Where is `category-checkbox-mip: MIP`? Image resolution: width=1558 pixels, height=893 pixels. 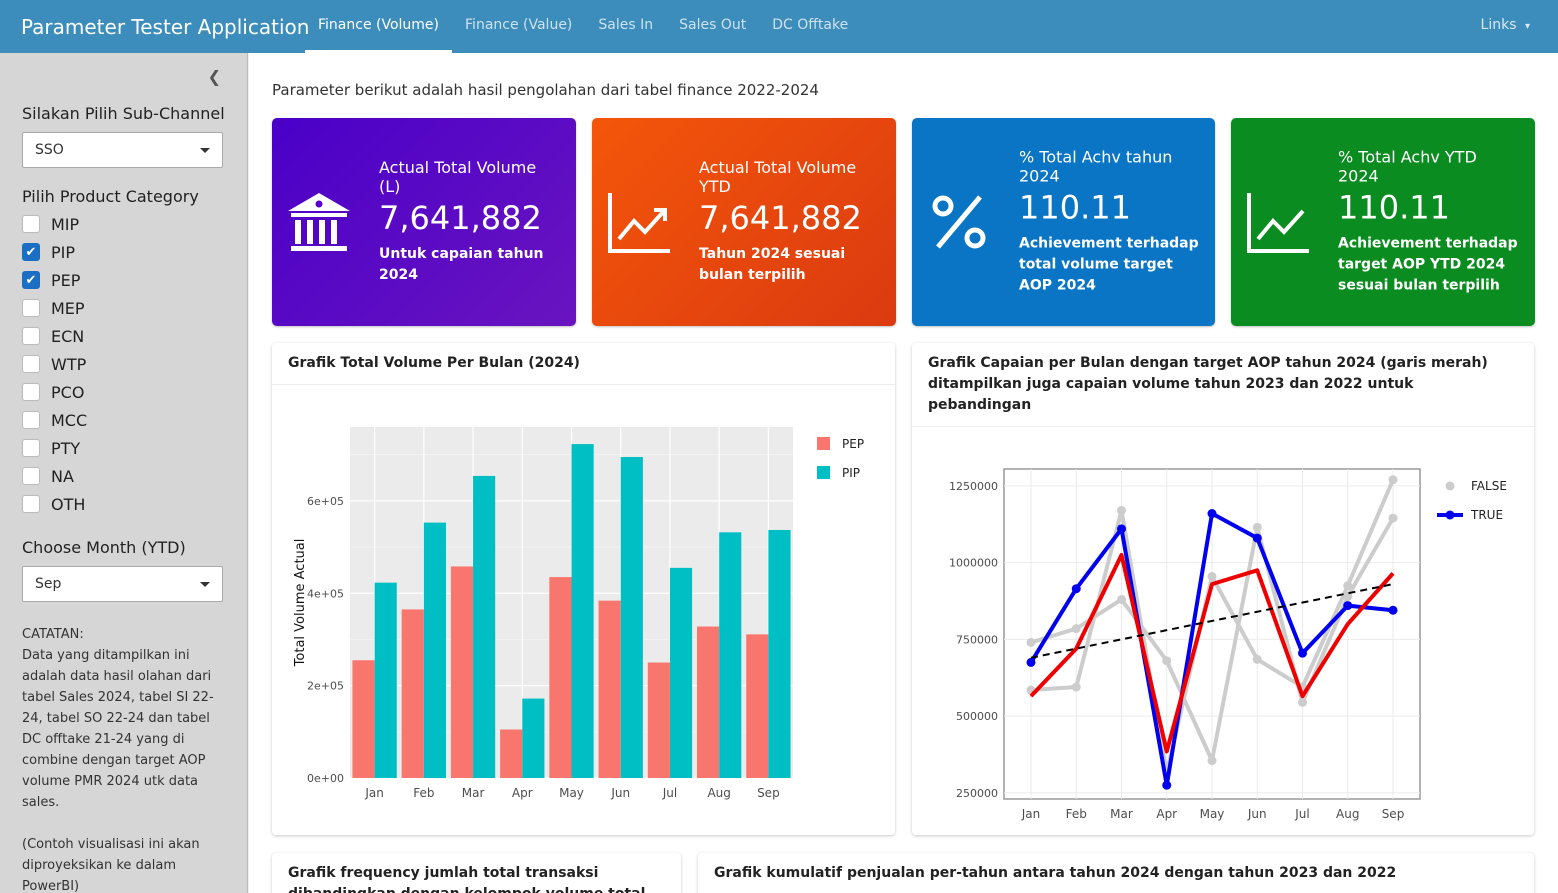 category-checkbox-mip: MIP is located at coordinates (123, 224).